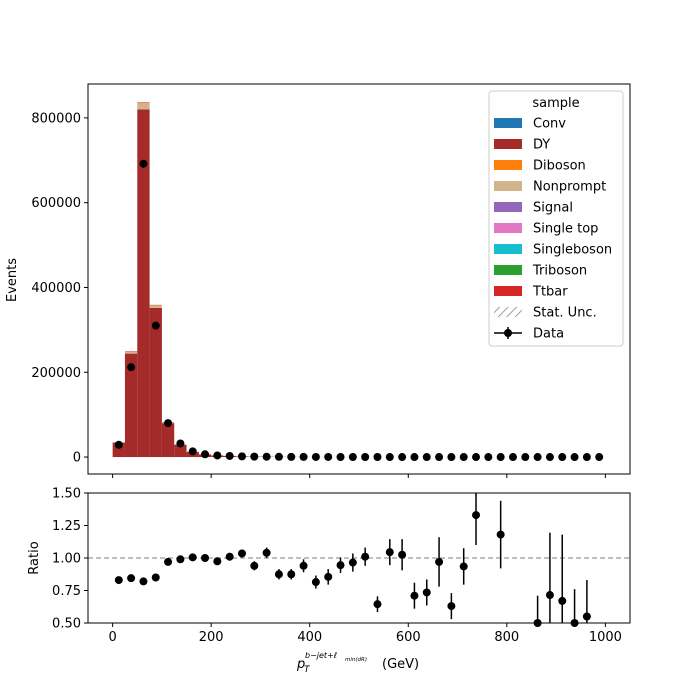  What do you see at coordinates (508, 312) in the screenshot?
I see `legend-swatch-hatch` at bounding box center [508, 312].